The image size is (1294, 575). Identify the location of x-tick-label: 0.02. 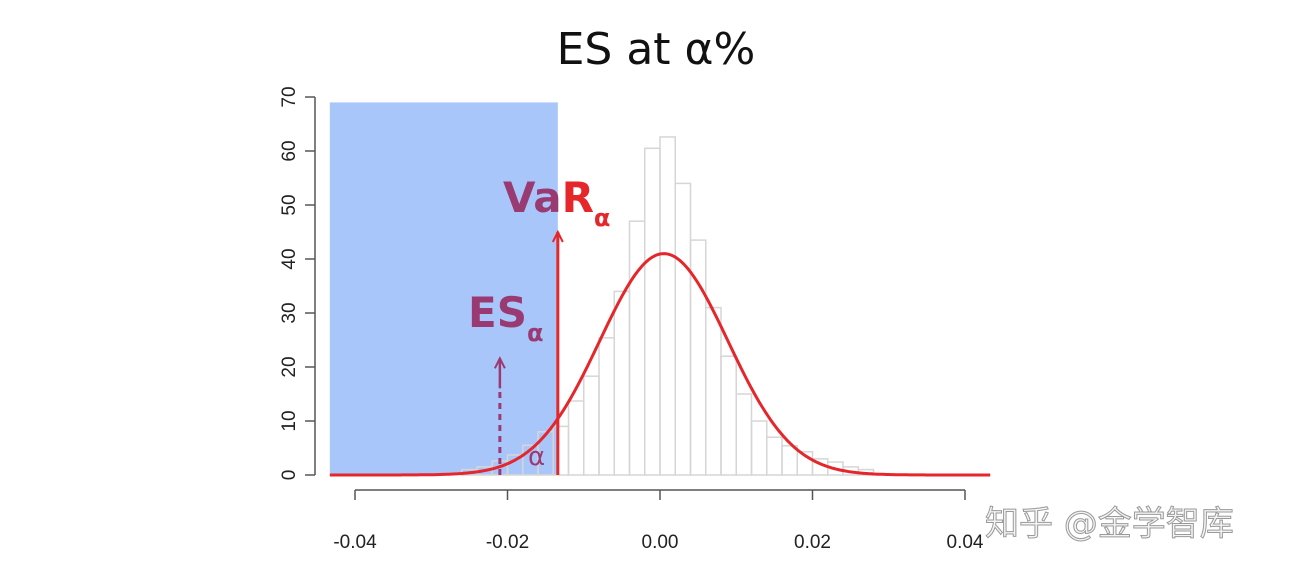
(812, 542).